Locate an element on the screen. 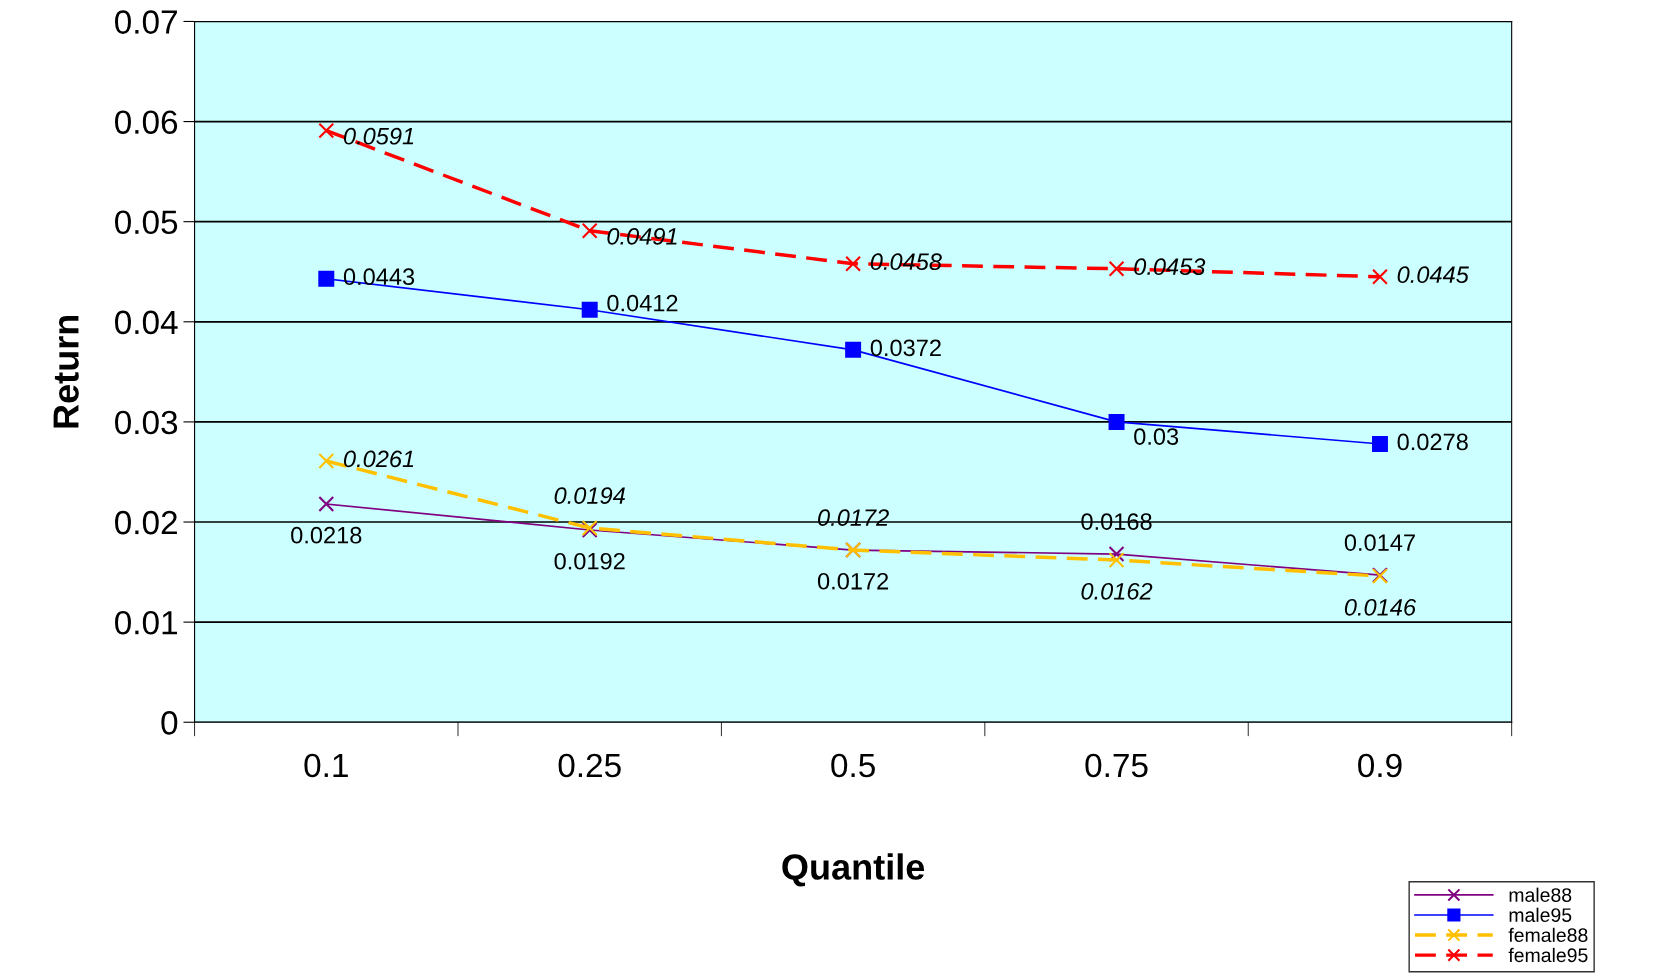 This screenshot has width=1663, height=976. data-label: 0.0591 is located at coordinates (378, 136).